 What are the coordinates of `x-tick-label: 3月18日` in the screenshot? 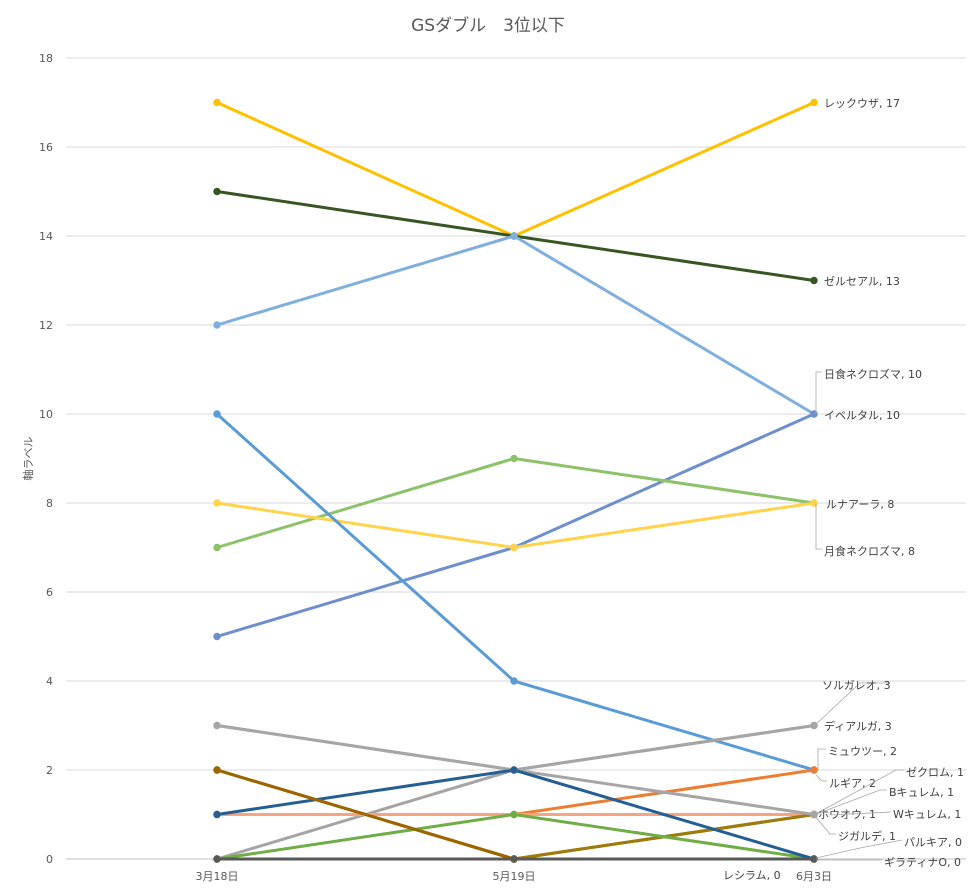 It's located at (217, 876).